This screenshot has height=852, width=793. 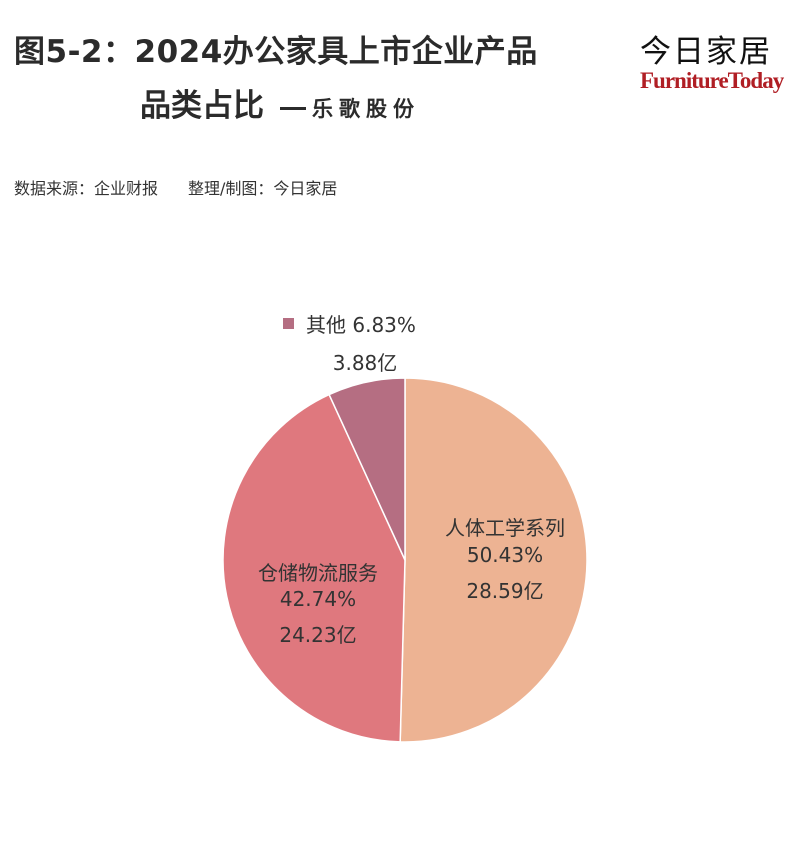 I want to click on chart-title-line1: 图5-2：2024办公家具上市企业产品, so click(x=276, y=52).